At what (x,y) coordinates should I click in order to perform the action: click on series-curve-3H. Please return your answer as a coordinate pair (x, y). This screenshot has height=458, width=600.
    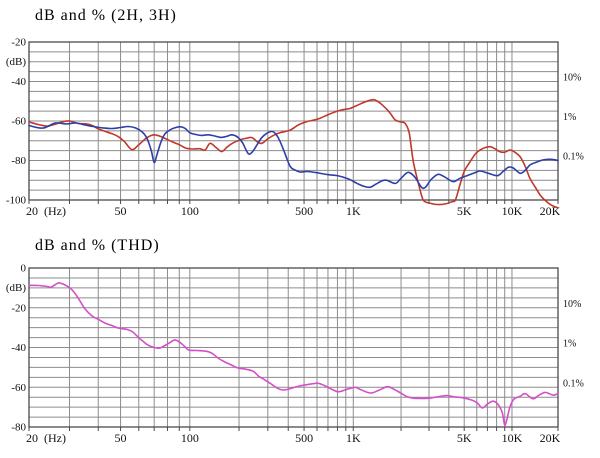
    Looking at the image, I should click on (293, 156).